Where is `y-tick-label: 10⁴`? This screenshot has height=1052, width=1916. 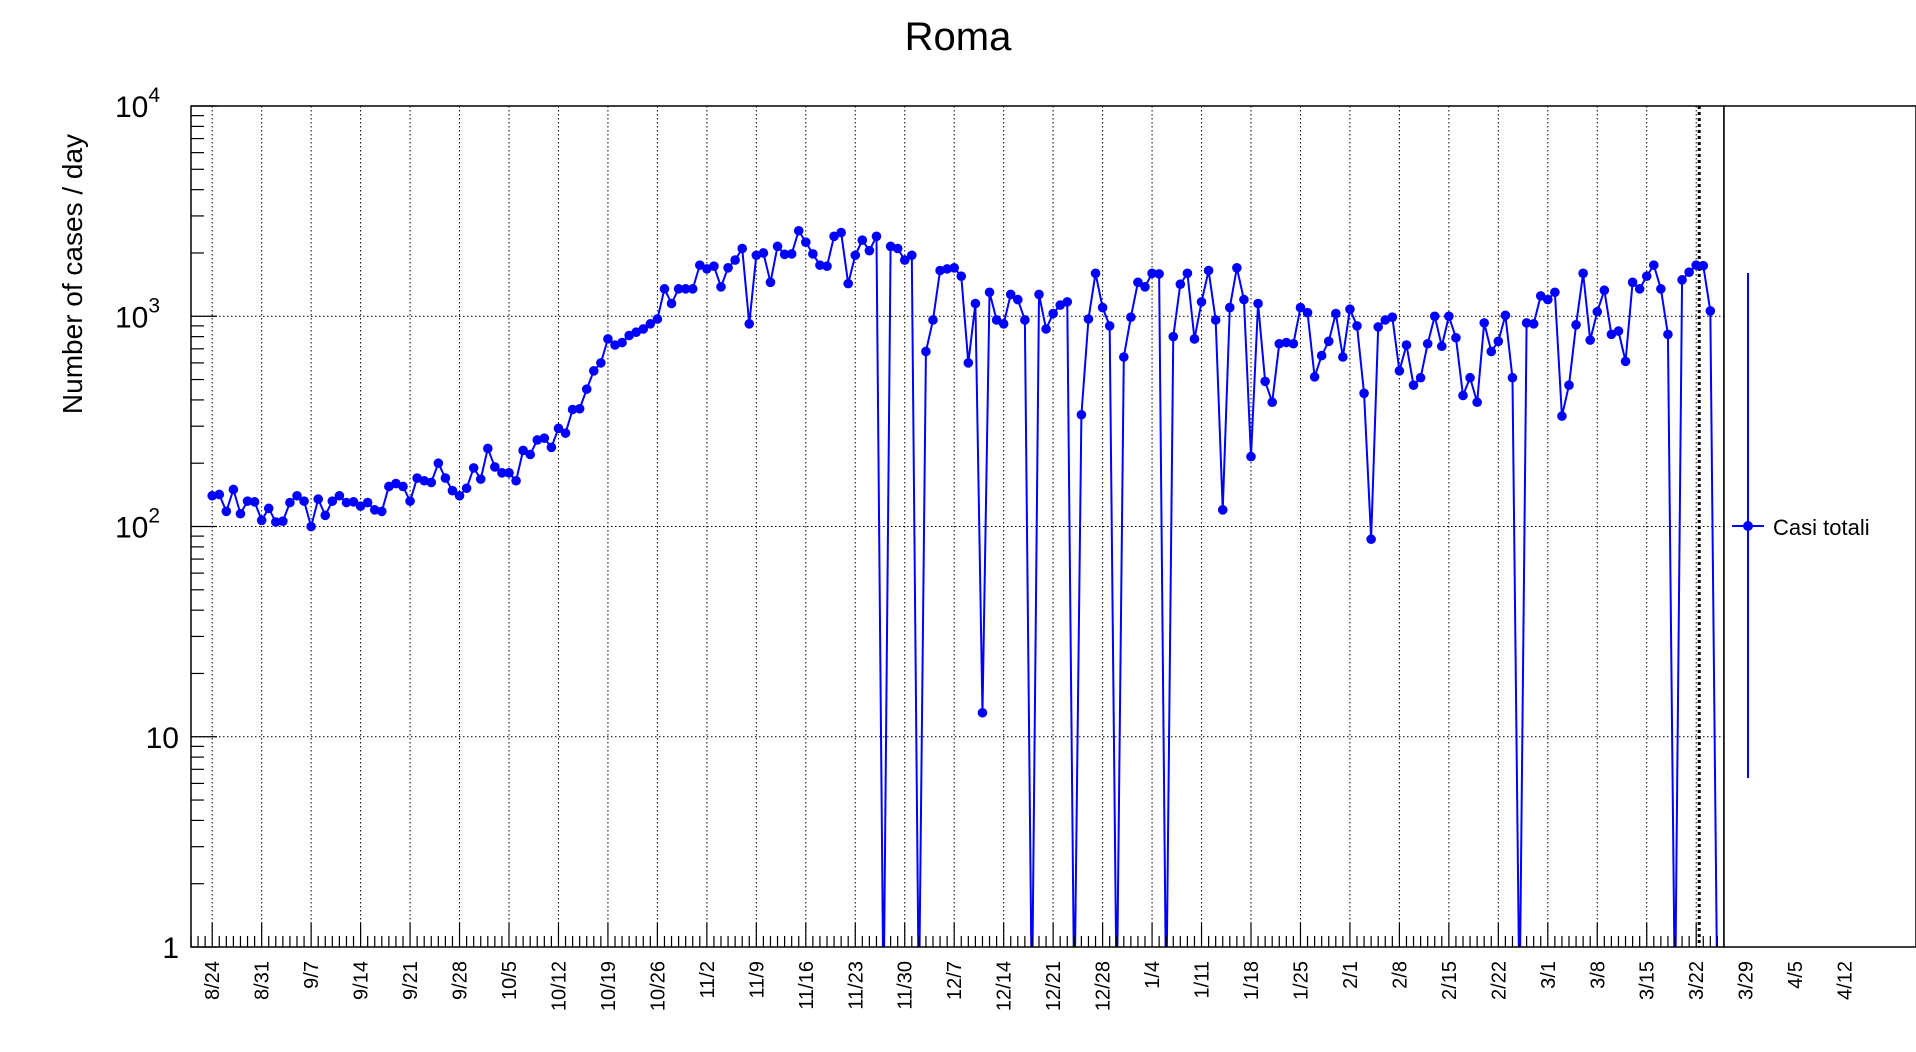 y-tick-label: 10⁴ is located at coordinates (137, 104).